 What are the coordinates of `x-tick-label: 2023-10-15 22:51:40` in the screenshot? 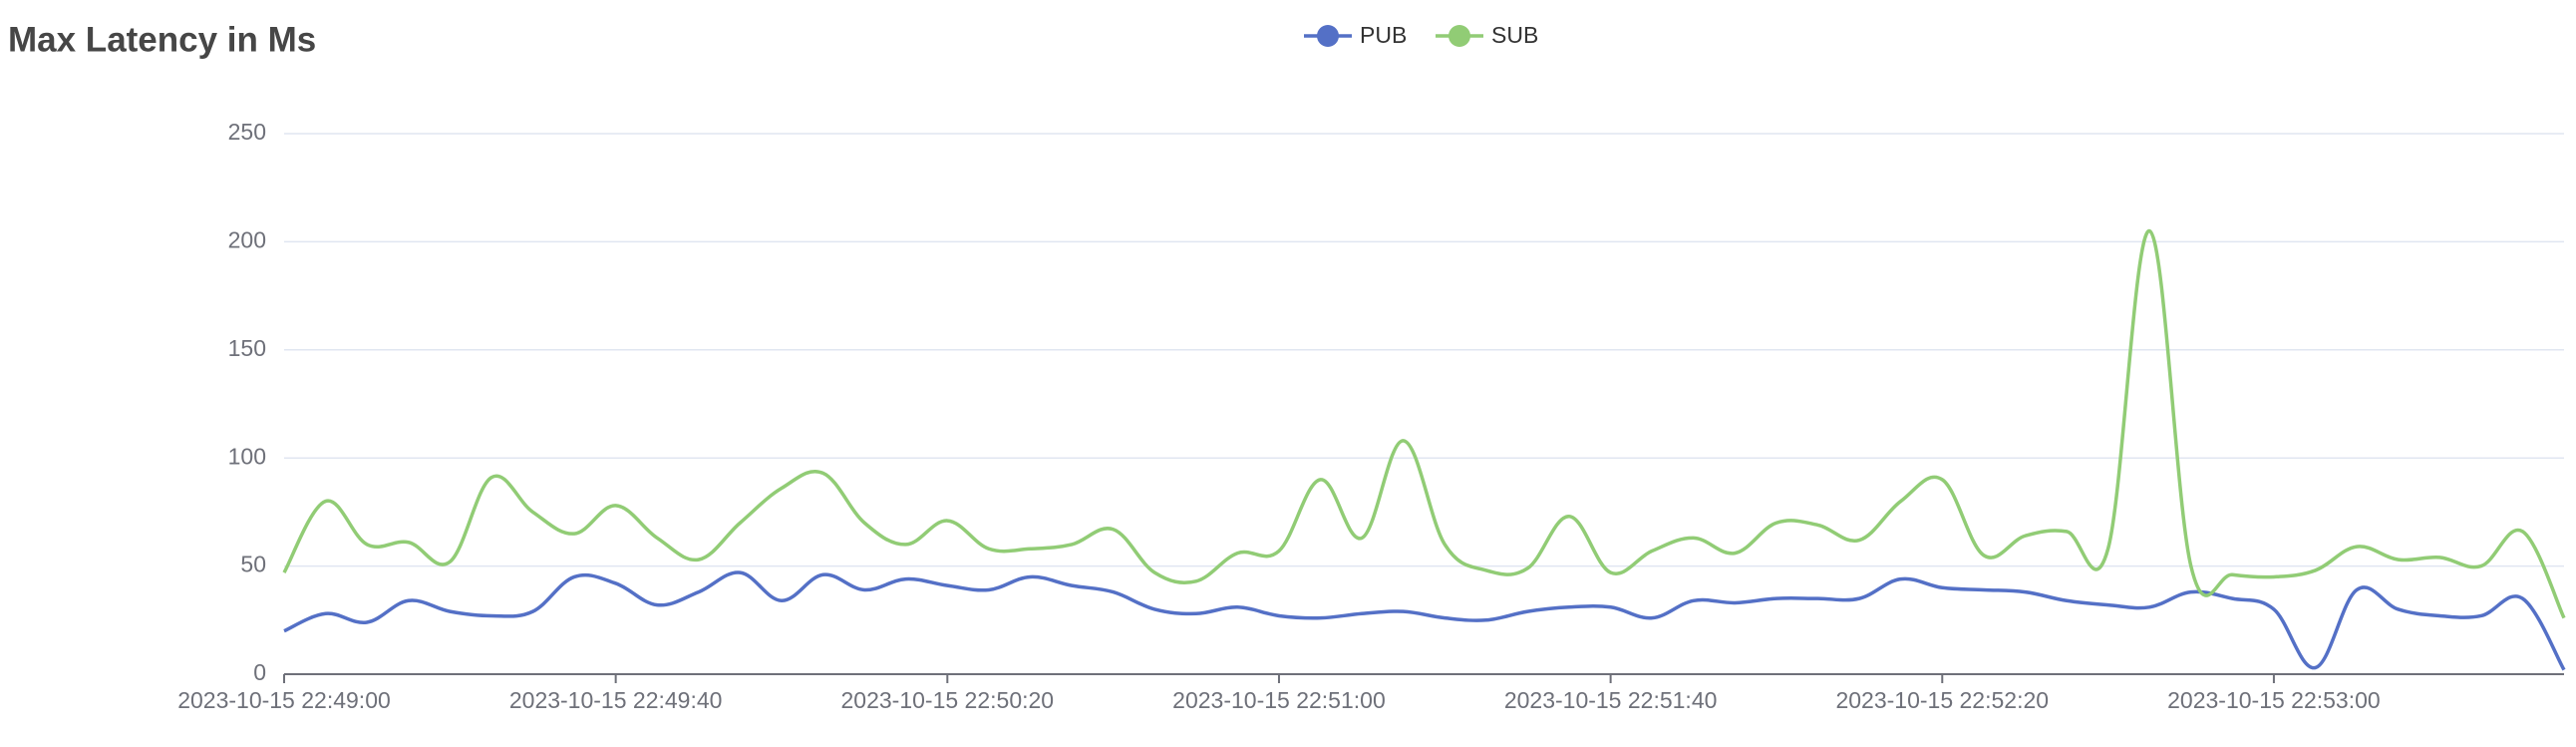 It's located at (1611, 700).